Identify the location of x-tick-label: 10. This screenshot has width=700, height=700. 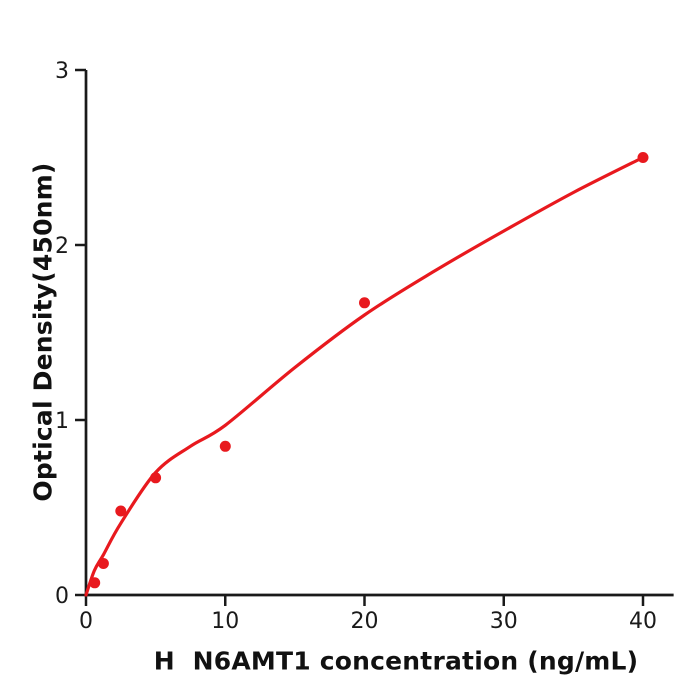
(225, 621).